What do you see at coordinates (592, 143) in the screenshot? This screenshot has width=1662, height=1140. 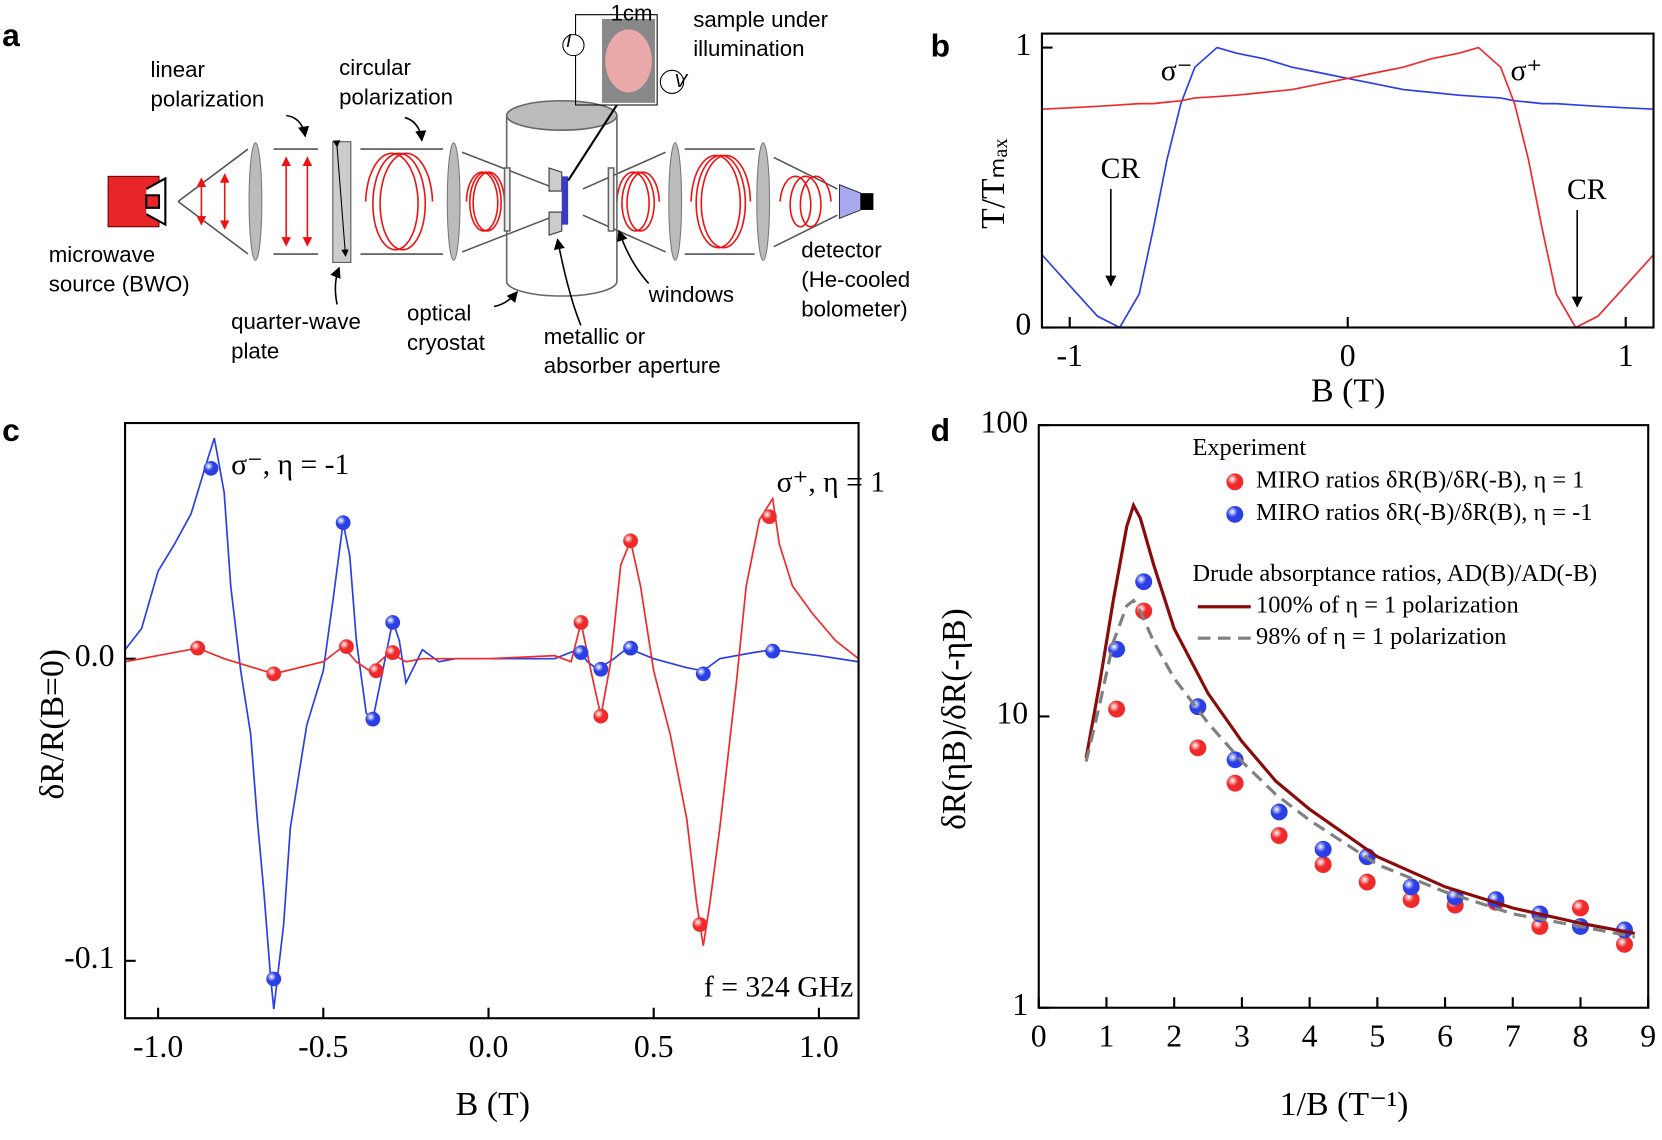 I see `pointer` at bounding box center [592, 143].